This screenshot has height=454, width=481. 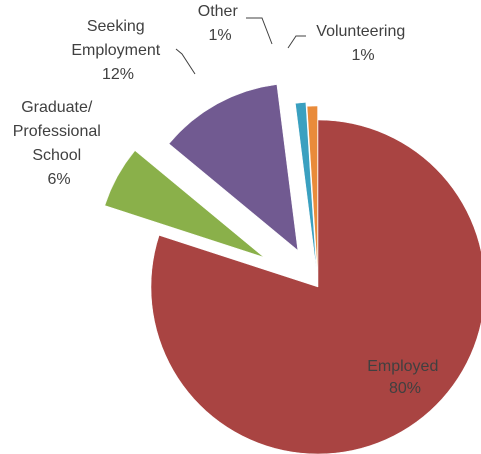 I want to click on label-volunteering: Volunteering 1%, so click(x=362, y=43).